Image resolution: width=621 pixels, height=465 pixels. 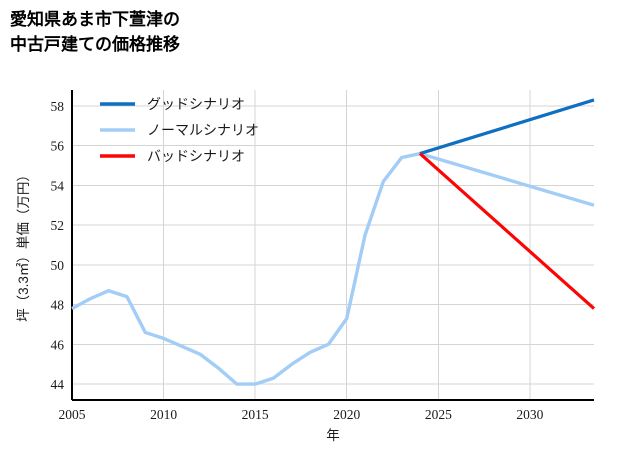 What do you see at coordinates (438, 414) in the screenshot?
I see `x-tick-label: 2025` at bounding box center [438, 414].